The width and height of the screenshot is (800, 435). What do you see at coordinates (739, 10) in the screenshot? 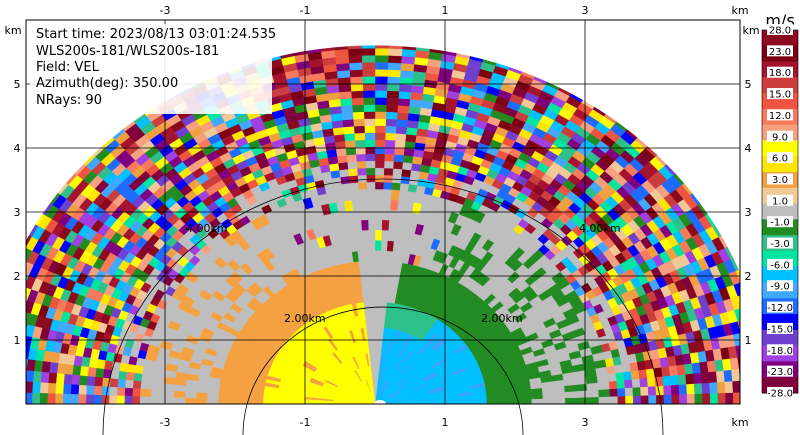
I see `x-unit-top: km` at bounding box center [739, 10].